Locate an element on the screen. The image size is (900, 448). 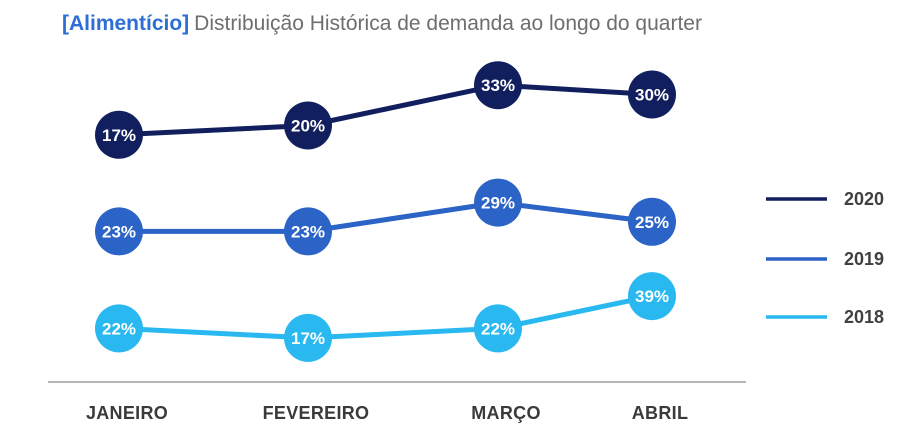
data-point-label-2020-abril: 30% is located at coordinates (652, 95).